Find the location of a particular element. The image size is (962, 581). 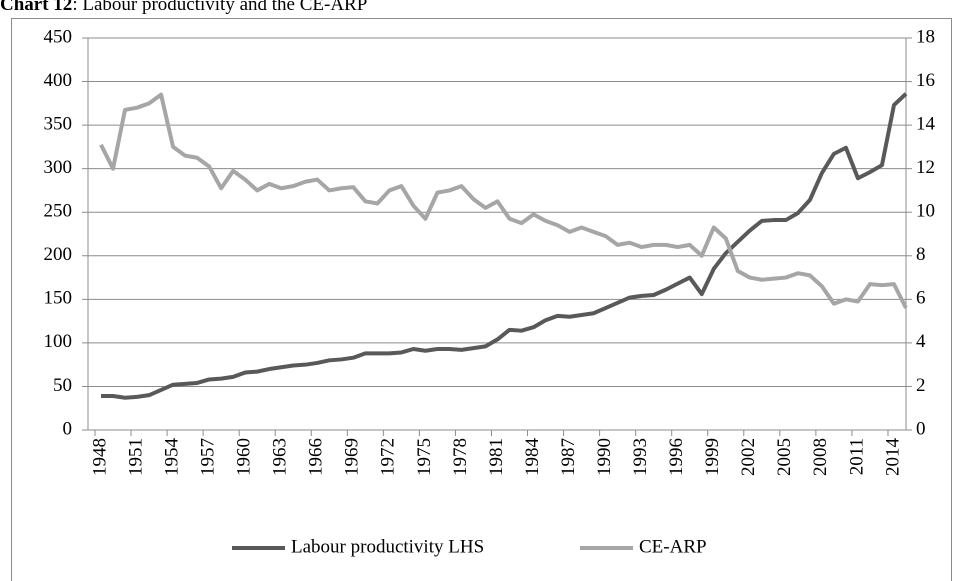

y-tick-label: 200 is located at coordinates (58, 254).